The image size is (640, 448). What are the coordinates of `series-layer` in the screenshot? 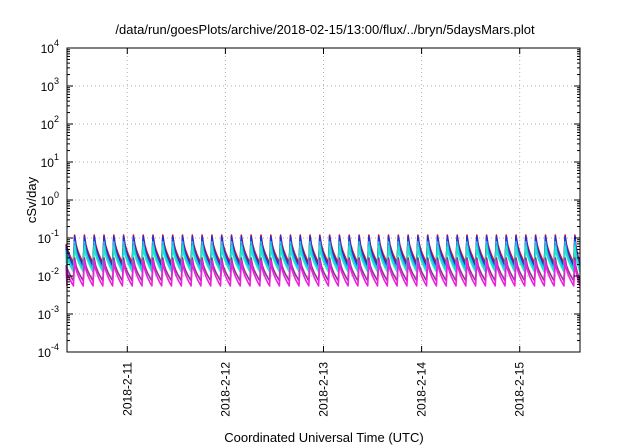 It's located at (323, 260).